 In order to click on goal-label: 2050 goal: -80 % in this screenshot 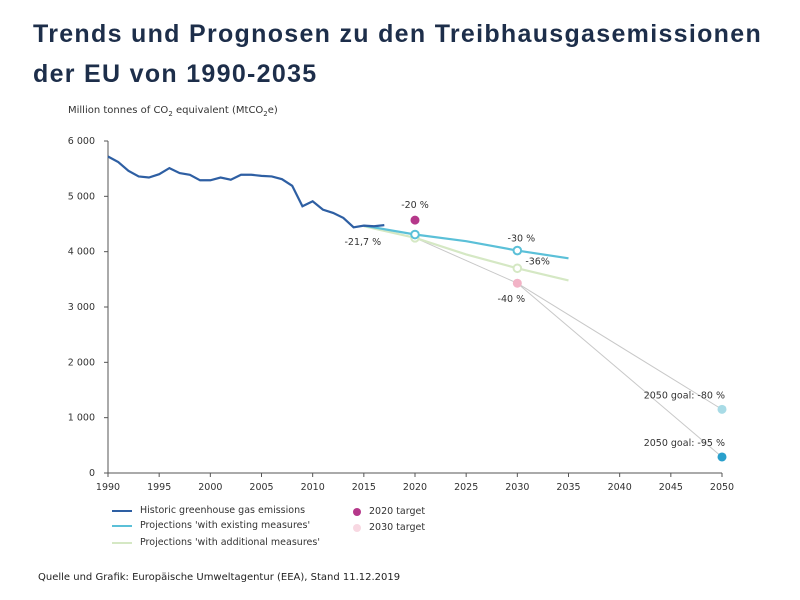, I will do `click(684, 395)`.